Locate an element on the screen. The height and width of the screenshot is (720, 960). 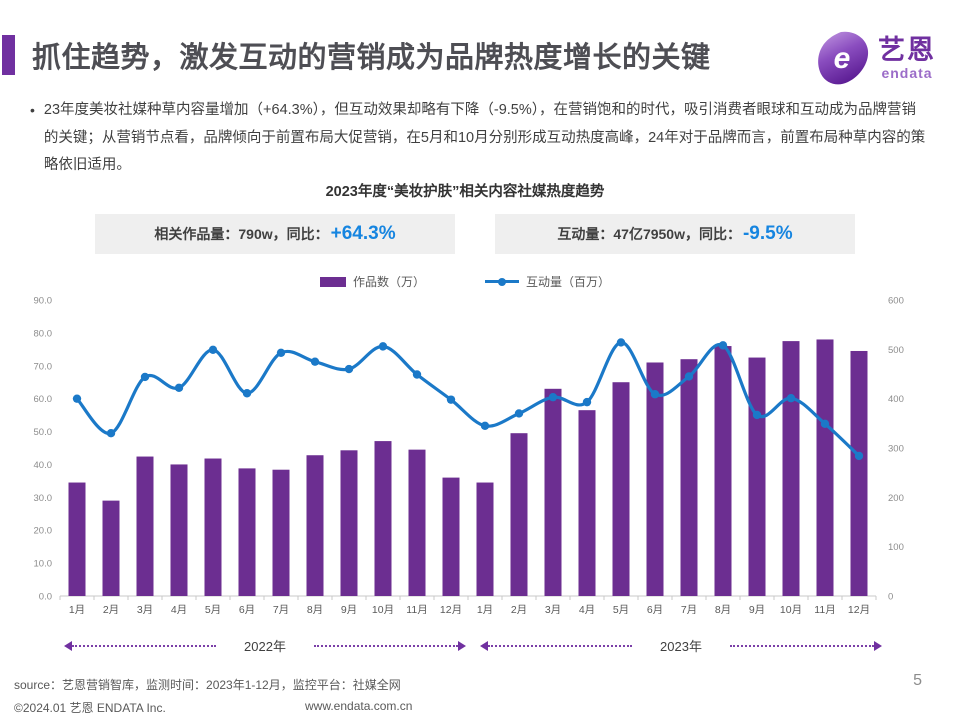
title-accent-bar is located at coordinates (8, 55).